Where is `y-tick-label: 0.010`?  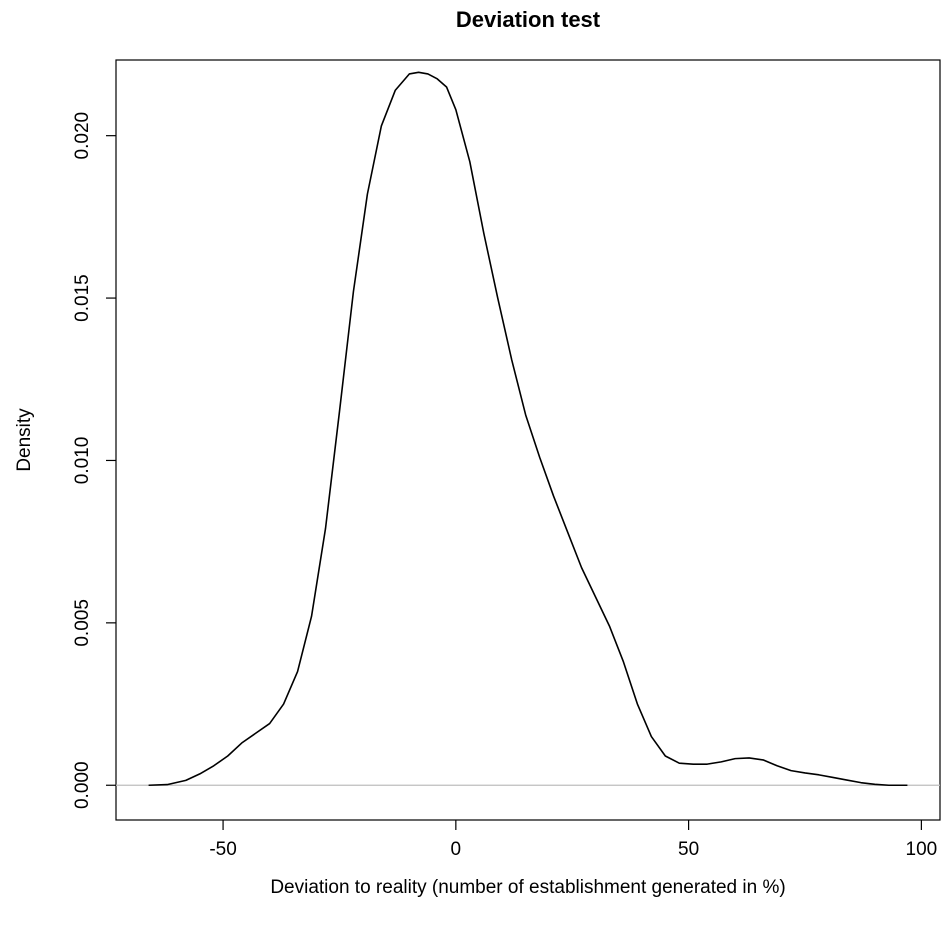
y-tick-label: 0.010 is located at coordinates (82, 461).